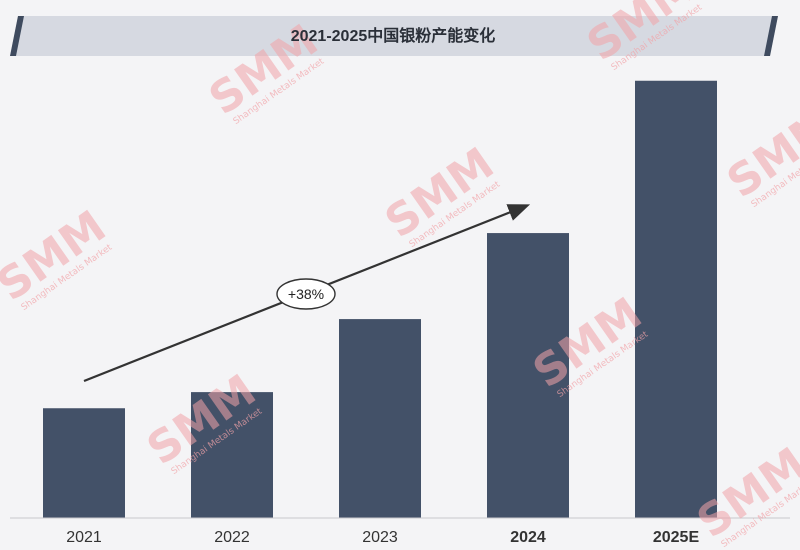 The width and height of the screenshot is (800, 550). I want to click on bar-2023, so click(380, 418).